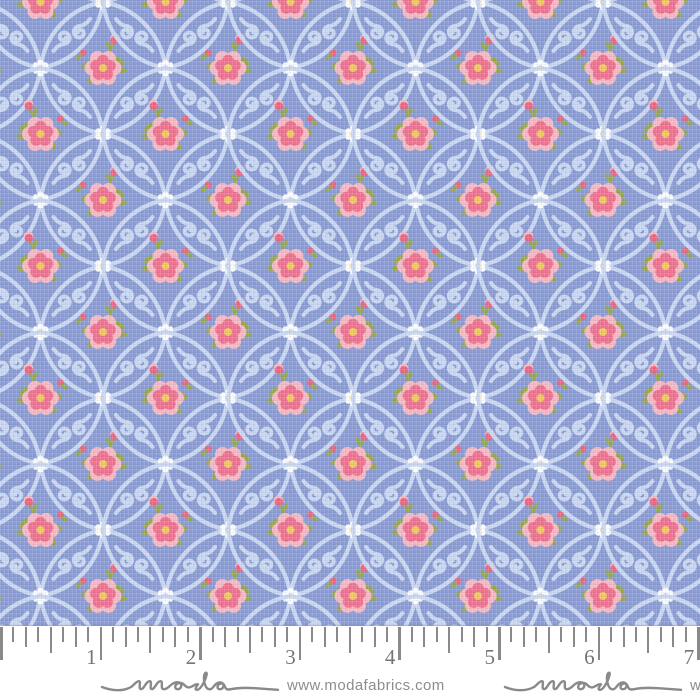 The image size is (700, 700). I want to click on ruler-number-1: 1, so click(91, 657).